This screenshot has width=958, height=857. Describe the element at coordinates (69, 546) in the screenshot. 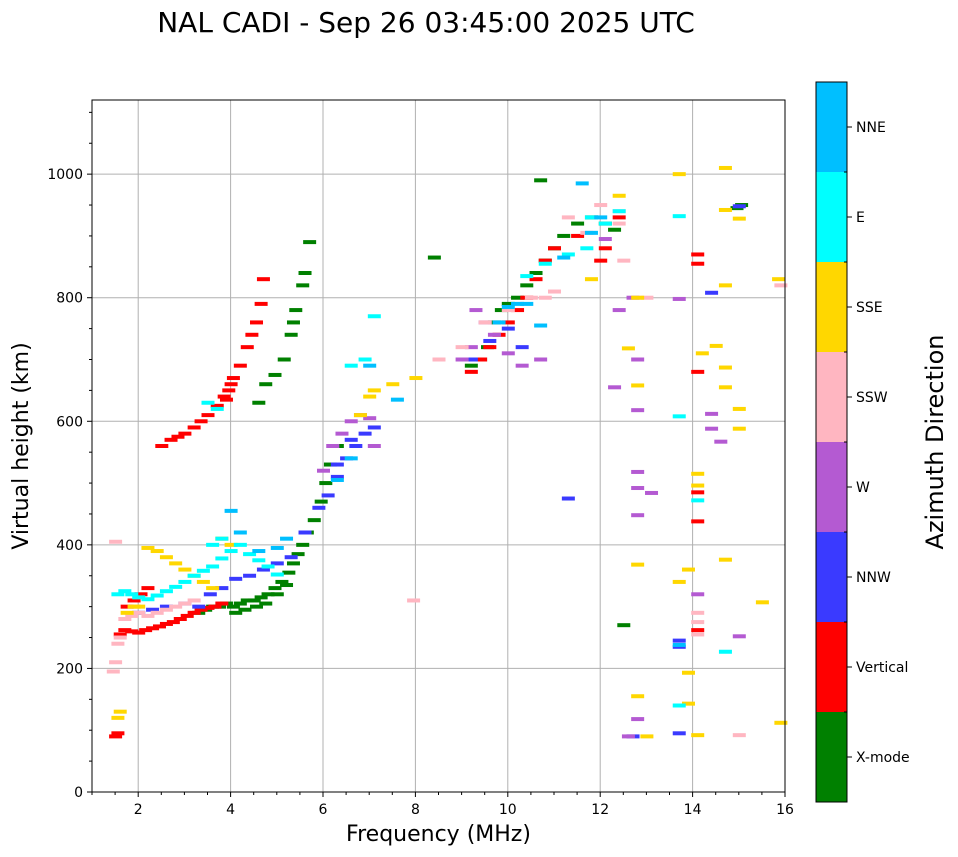

I see `y-tick-label: 400` at that location.